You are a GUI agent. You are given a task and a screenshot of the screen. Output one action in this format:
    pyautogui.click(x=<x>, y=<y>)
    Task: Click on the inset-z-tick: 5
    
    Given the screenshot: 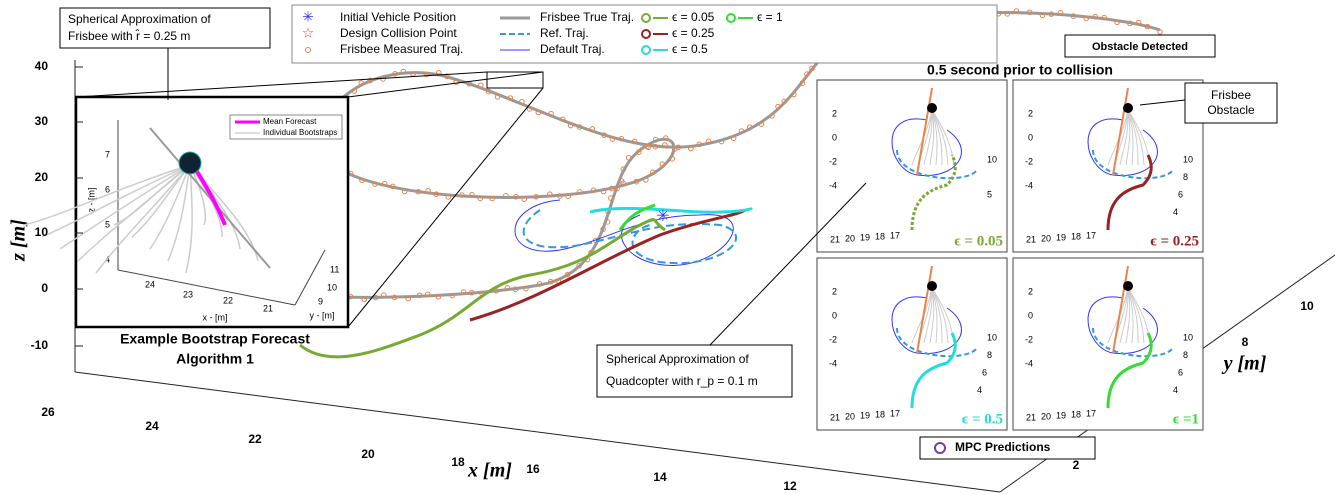 What is the action you would take?
    pyautogui.click(x=107, y=224)
    